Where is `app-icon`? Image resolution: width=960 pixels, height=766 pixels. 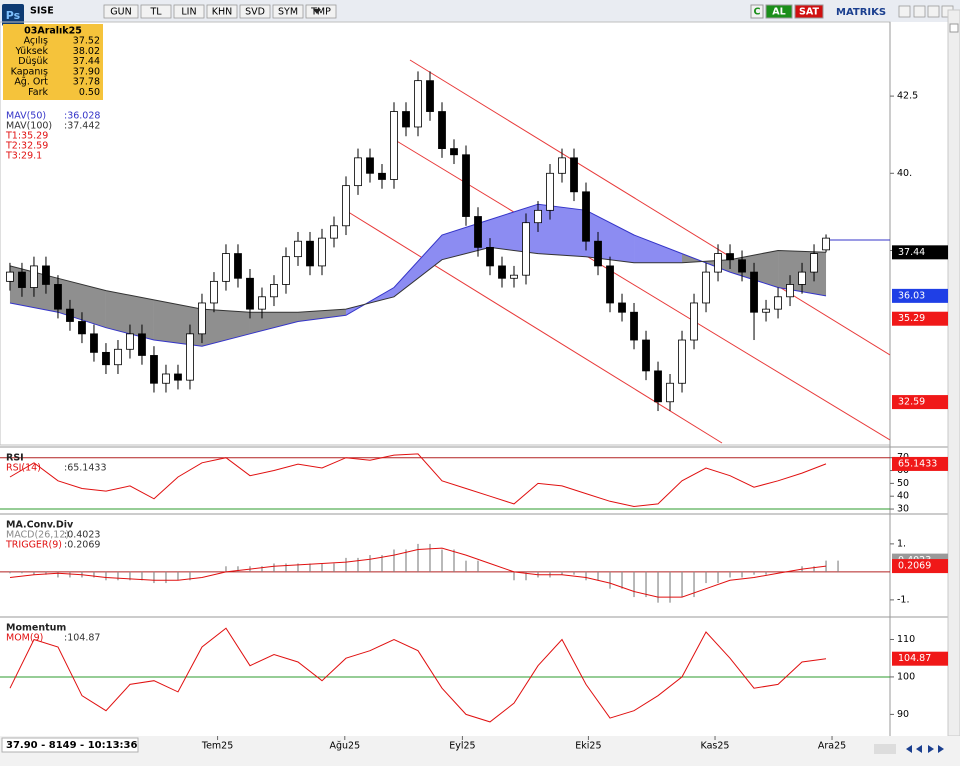 app-icon is located at coordinates (13, 15).